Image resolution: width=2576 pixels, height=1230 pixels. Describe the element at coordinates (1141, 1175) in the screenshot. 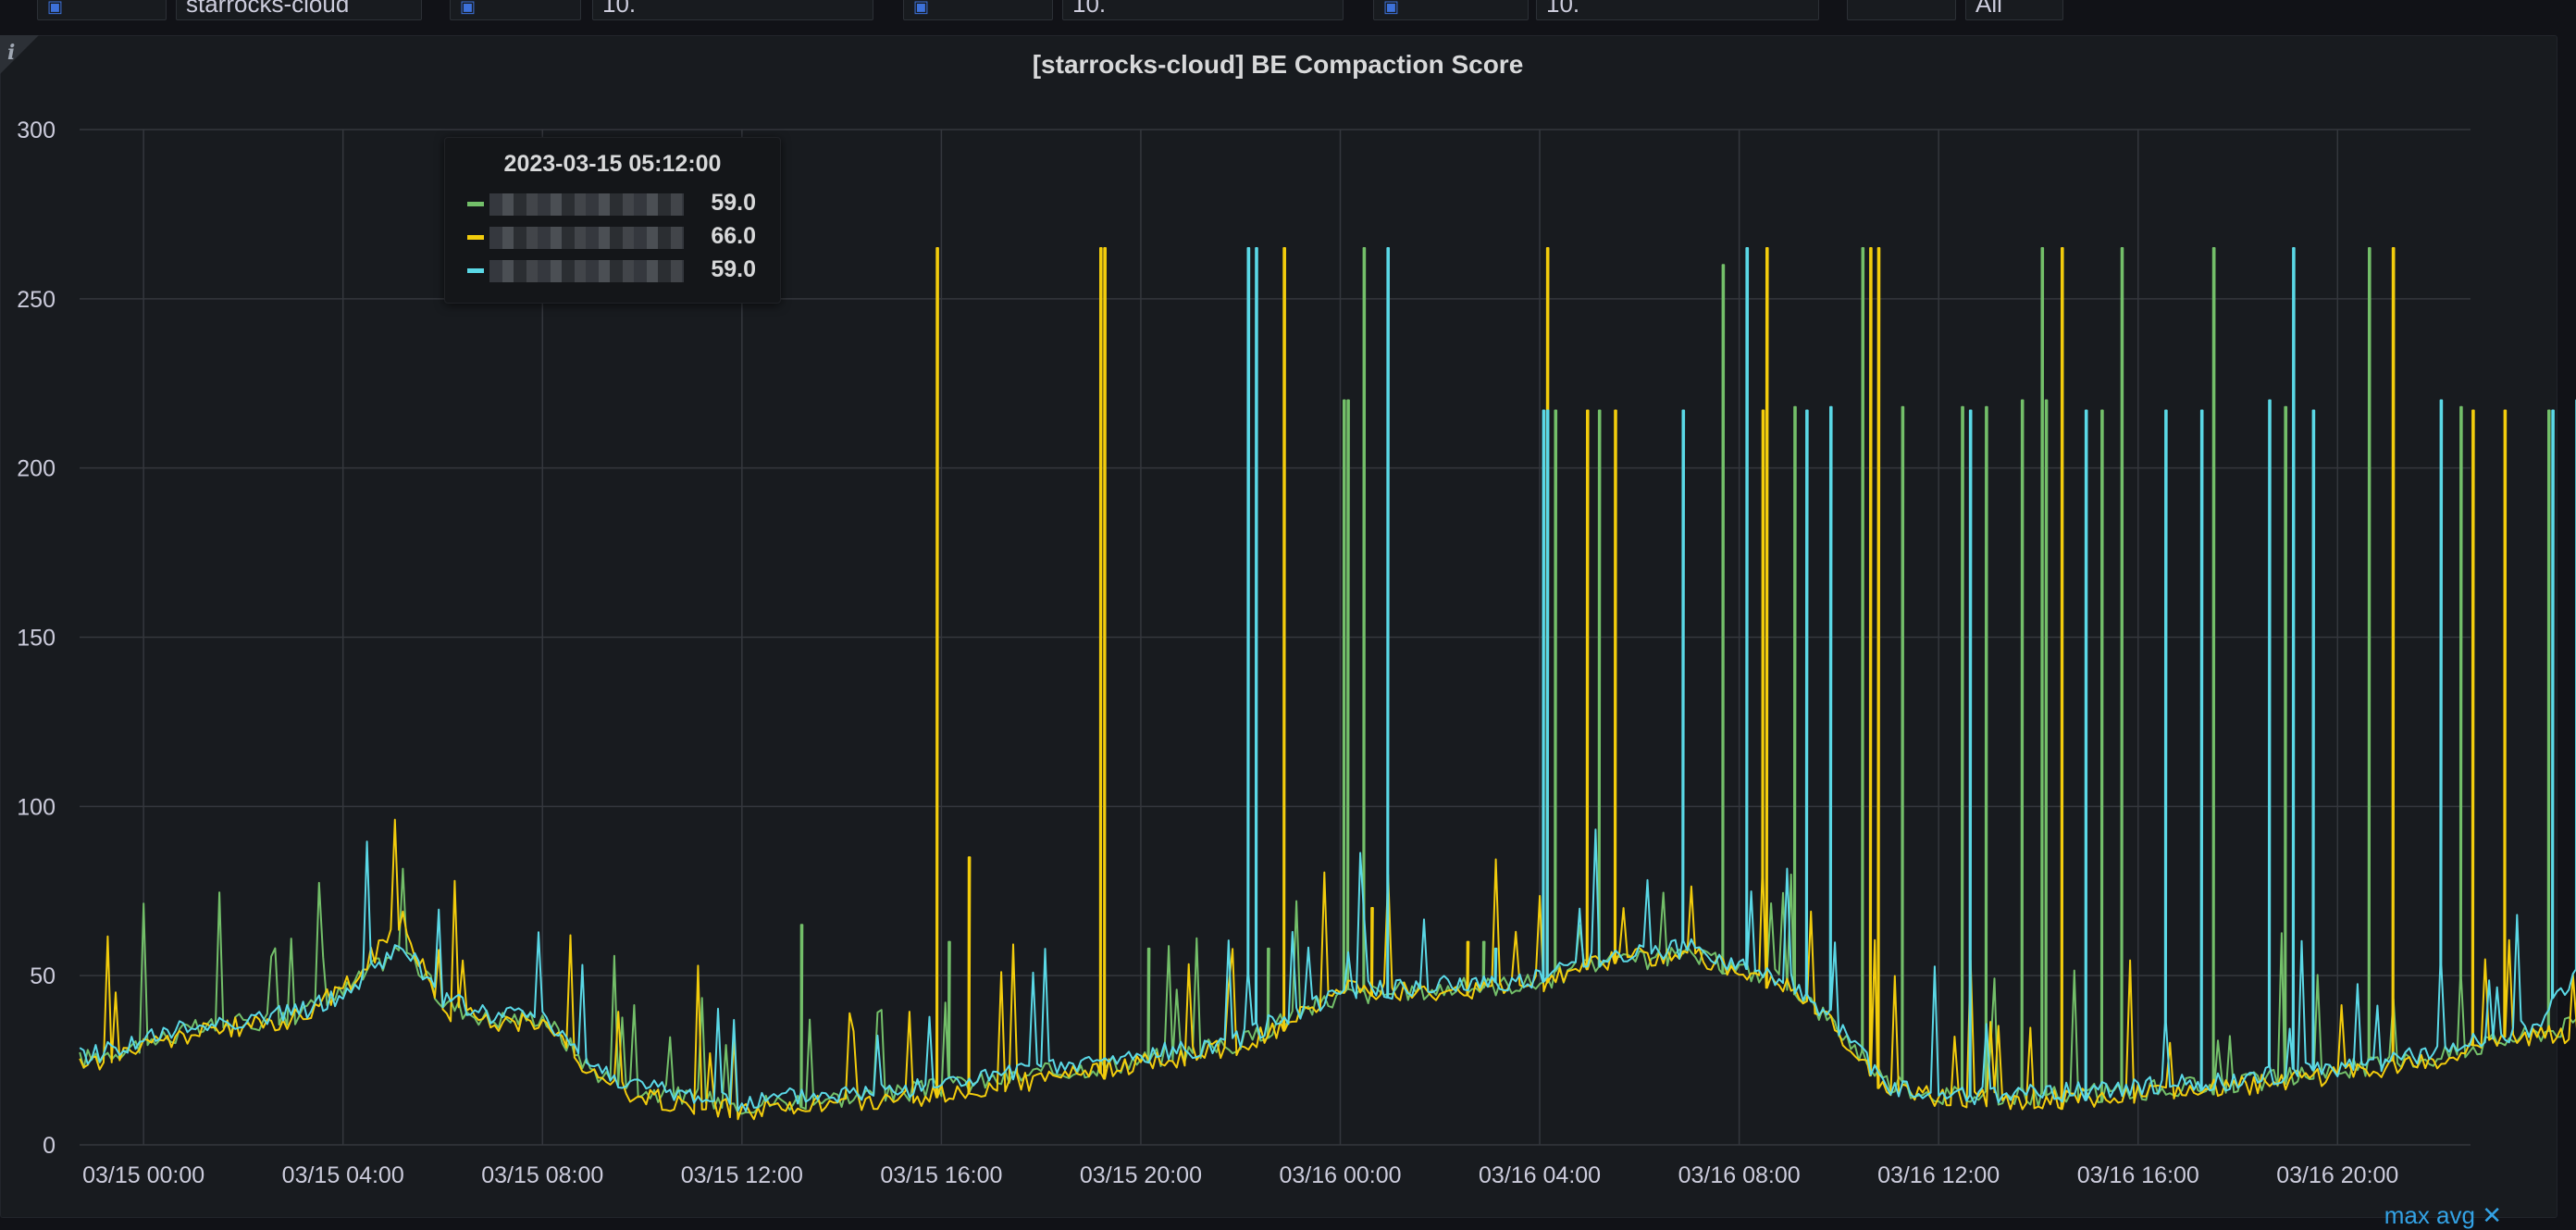

I see `x-tick-label: 03/15 20:00` at that location.